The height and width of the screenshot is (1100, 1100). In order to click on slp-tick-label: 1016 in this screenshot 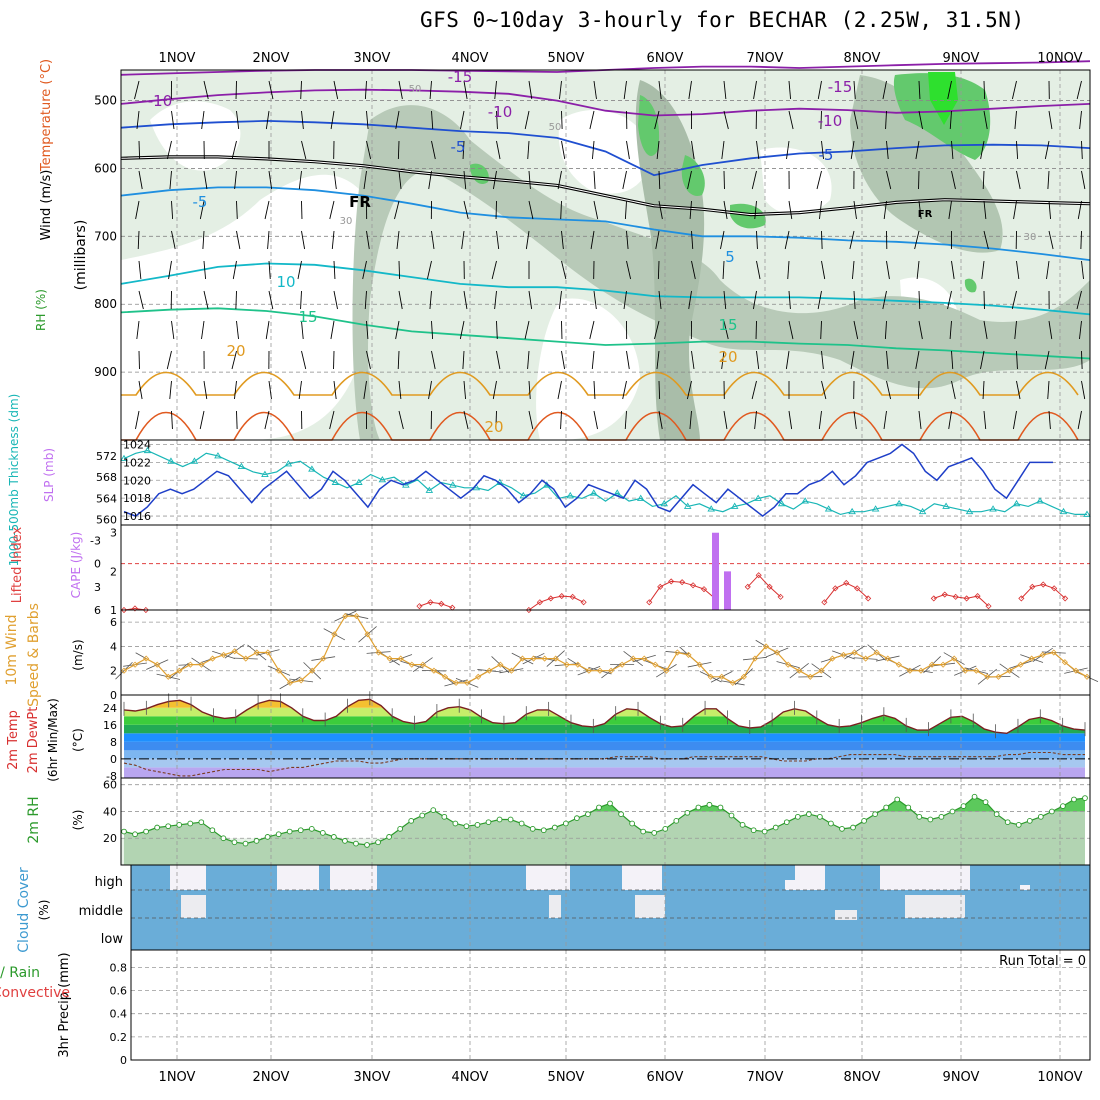, I will do `click(137, 516)`.